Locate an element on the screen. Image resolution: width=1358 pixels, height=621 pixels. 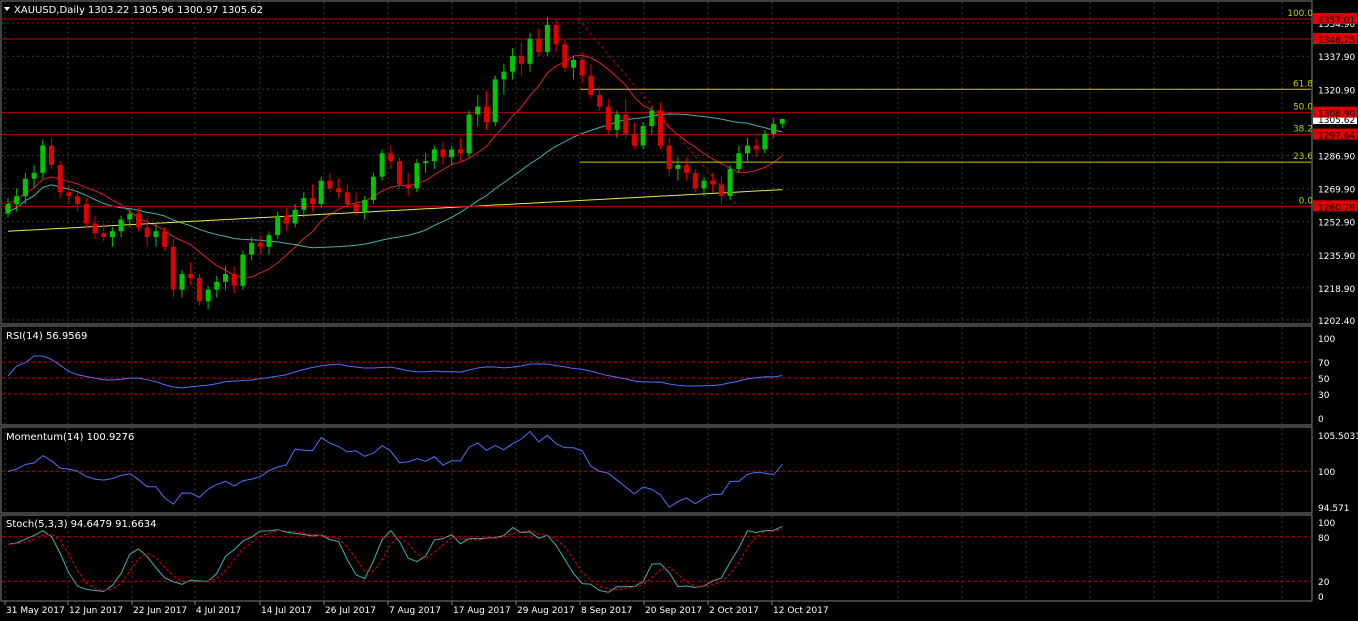
stoch-axis-label: 80 is located at coordinates (1324, 539).